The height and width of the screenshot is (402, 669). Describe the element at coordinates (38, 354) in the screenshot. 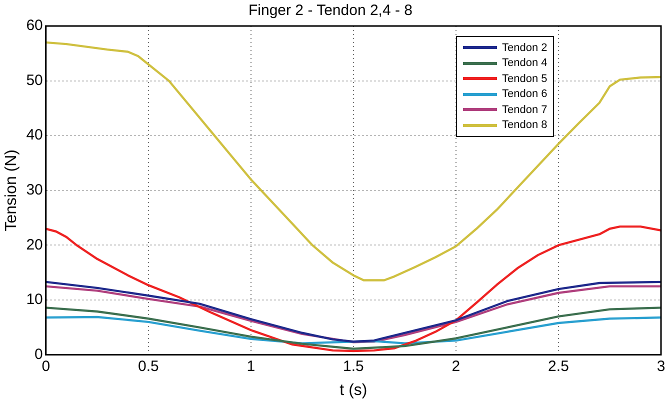

I see `y-tick-label: 0` at that location.